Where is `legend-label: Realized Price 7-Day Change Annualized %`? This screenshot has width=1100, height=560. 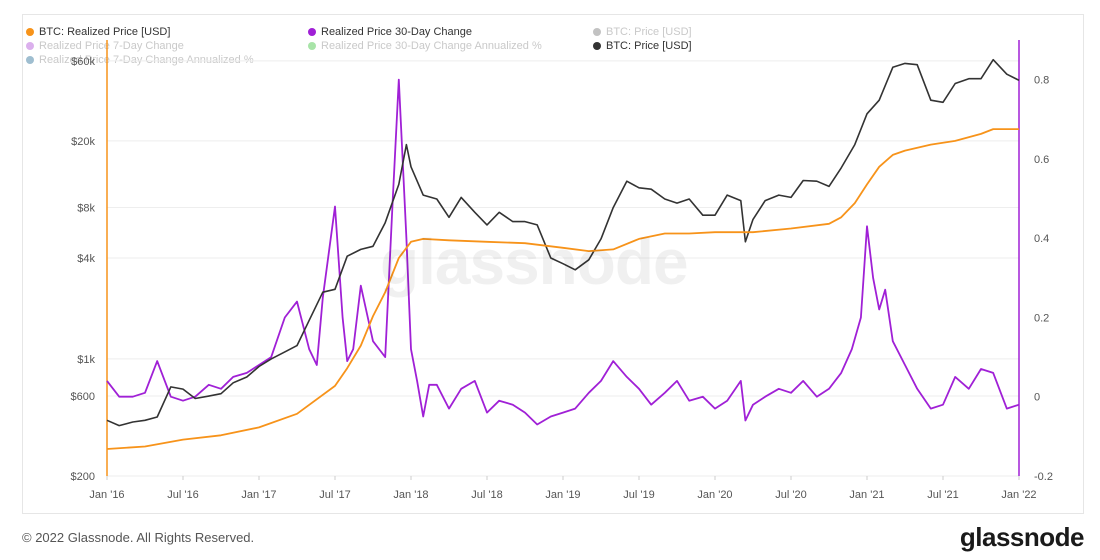
legend-label: Realized Price 7-Day Change Annualized % is located at coordinates (146, 60).